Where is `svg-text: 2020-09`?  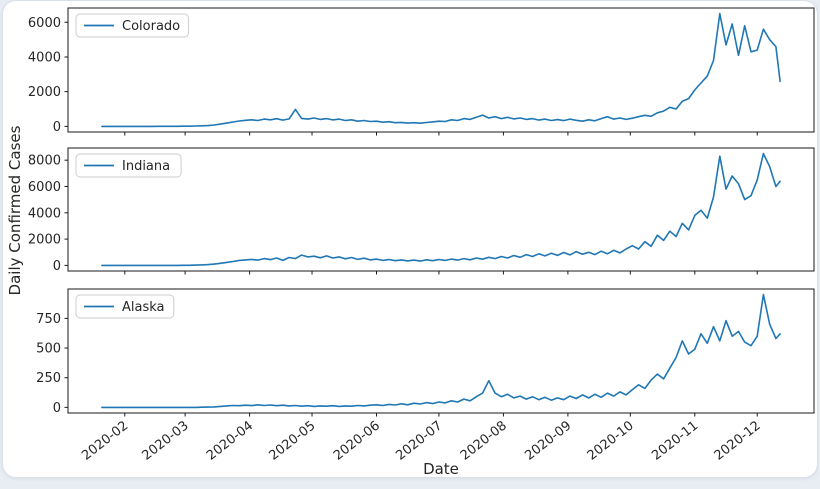
svg-text: 2020-09 is located at coordinates (548, 440).